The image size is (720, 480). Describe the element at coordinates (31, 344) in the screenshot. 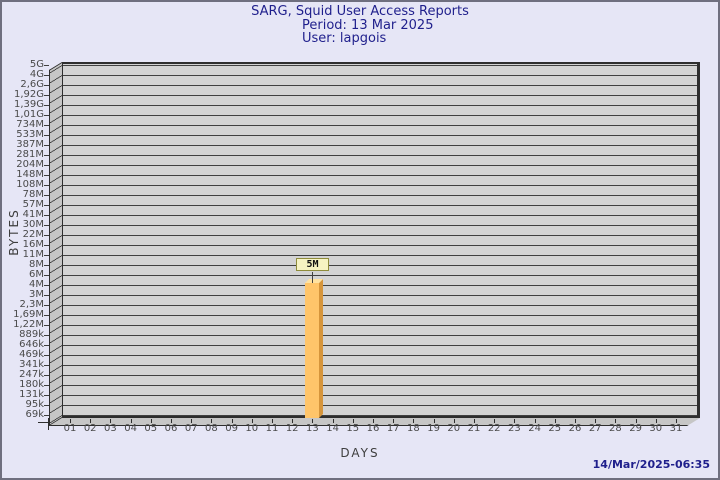

I see `y-axis-tick-label: 646k` at that location.